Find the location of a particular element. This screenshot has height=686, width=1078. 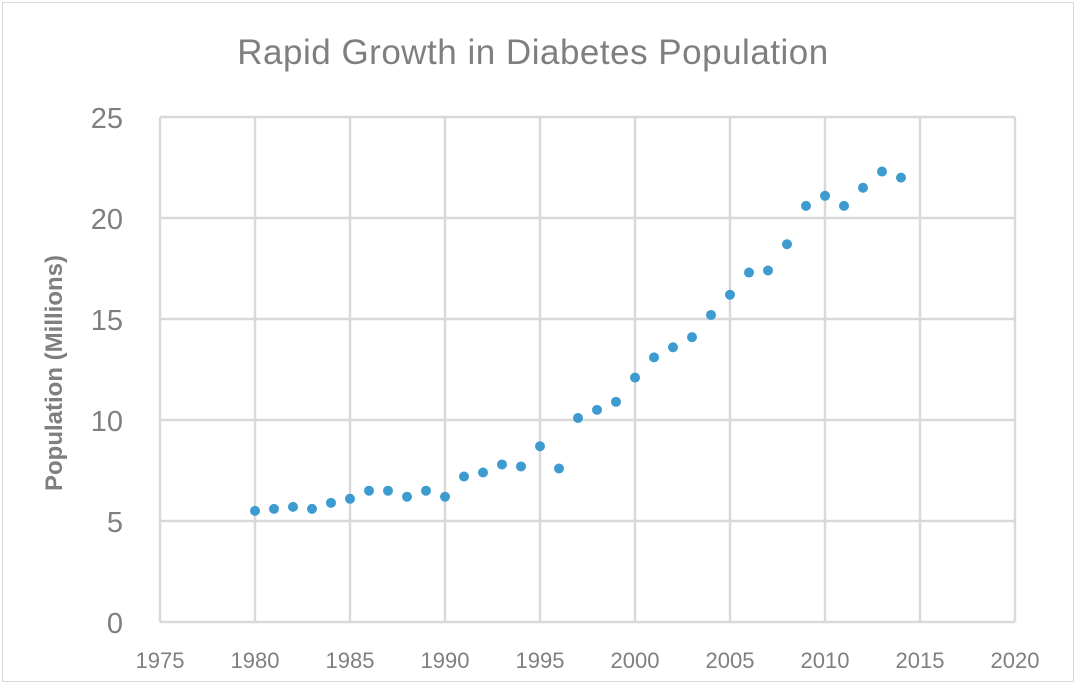

data-point-2006 is located at coordinates (749, 272).